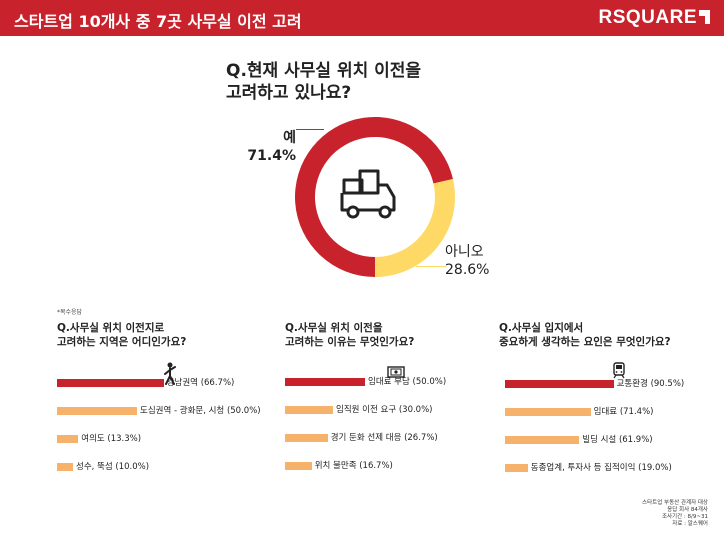 This screenshot has width=724, height=536. Describe the element at coordinates (200, 383) in the screenshot. I see `region-bar-label-1: 강남권역 (66.7%)` at that location.